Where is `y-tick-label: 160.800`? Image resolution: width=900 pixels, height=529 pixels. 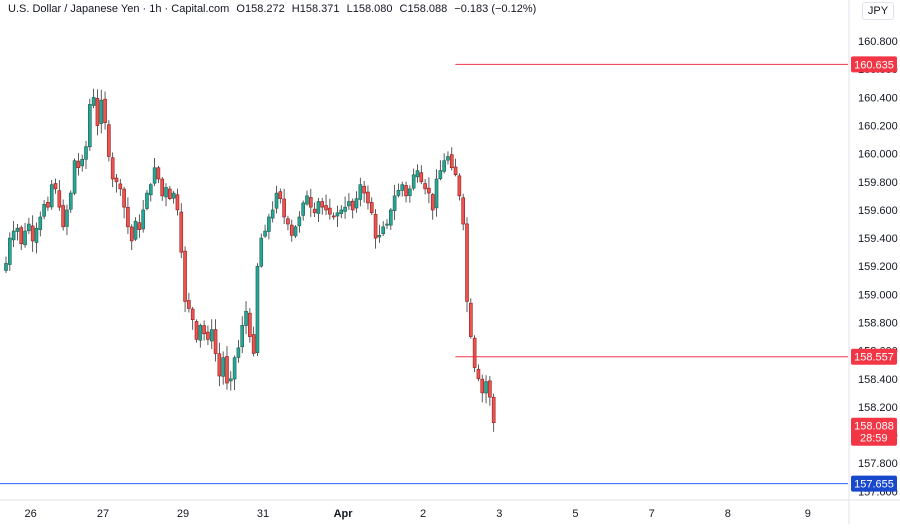
y-tick-label: 160.800 is located at coordinates (878, 42).